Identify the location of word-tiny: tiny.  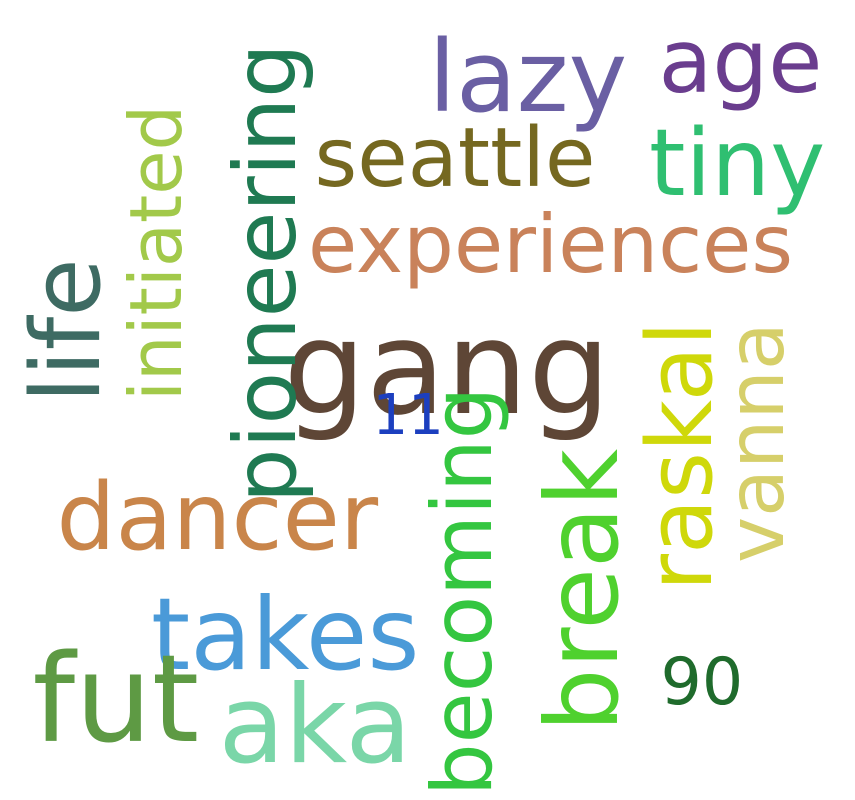
(737, 162).